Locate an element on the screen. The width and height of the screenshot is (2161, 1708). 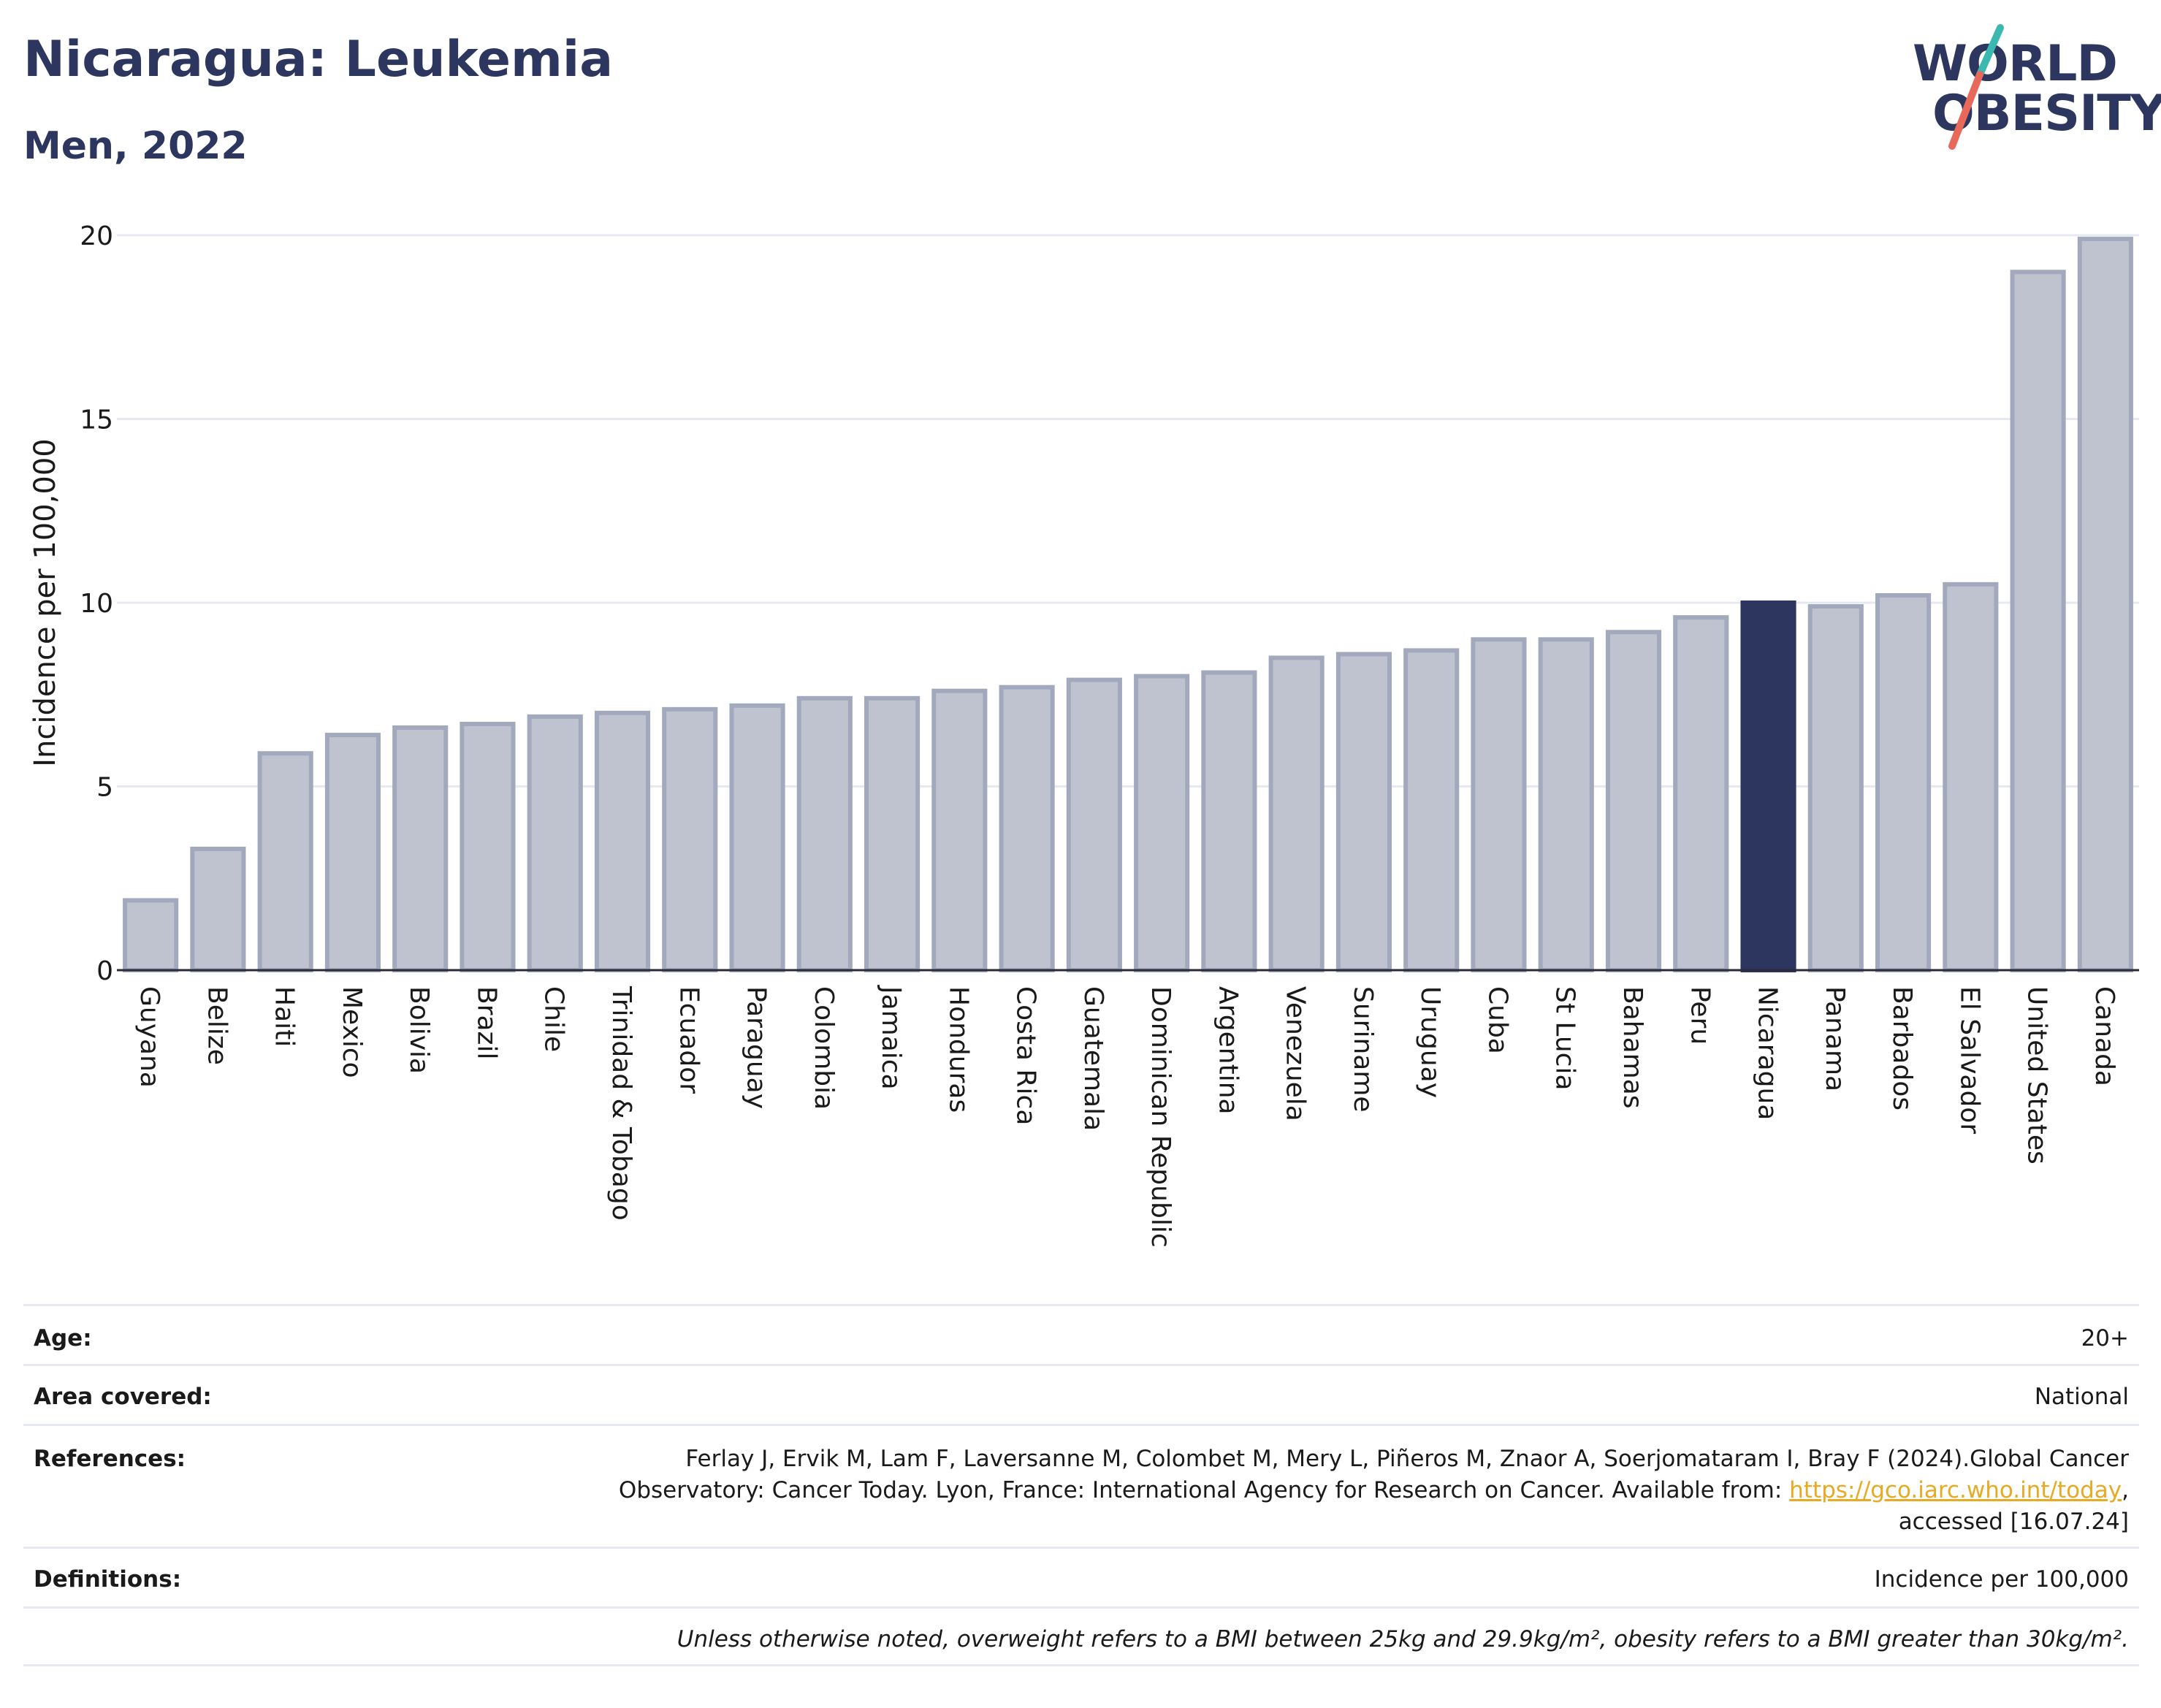
references-line3: accessed [16.07.24] is located at coordinates (2013, 1522).